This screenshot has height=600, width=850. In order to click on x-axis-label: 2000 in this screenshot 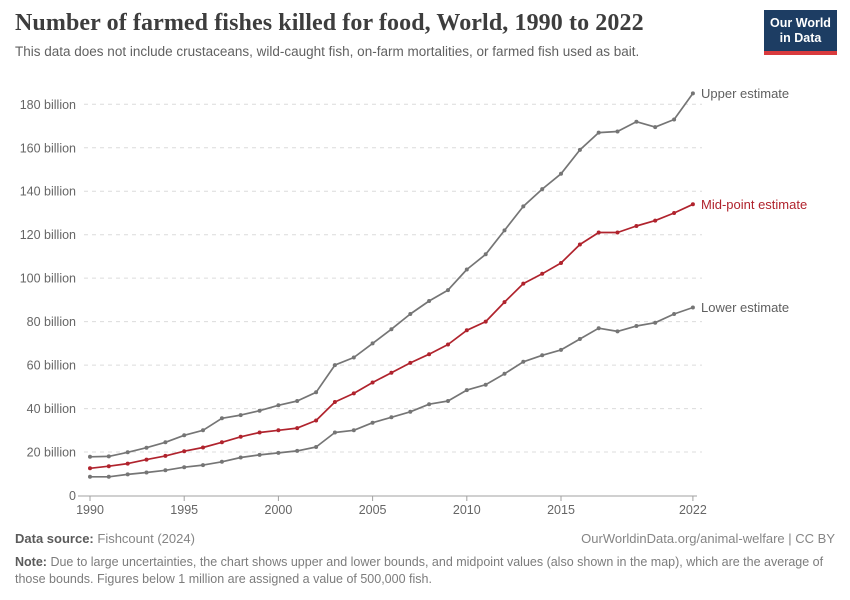, I will do `click(279, 510)`.